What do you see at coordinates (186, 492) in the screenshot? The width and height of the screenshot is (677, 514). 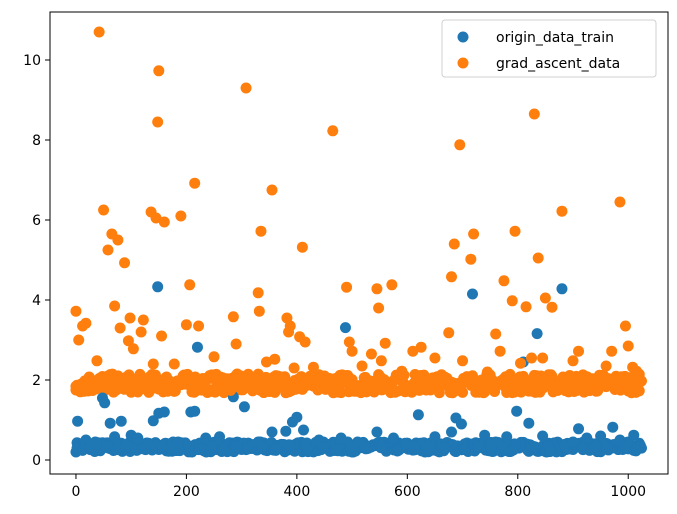 I see `x-tick-label: 200` at bounding box center [186, 492].